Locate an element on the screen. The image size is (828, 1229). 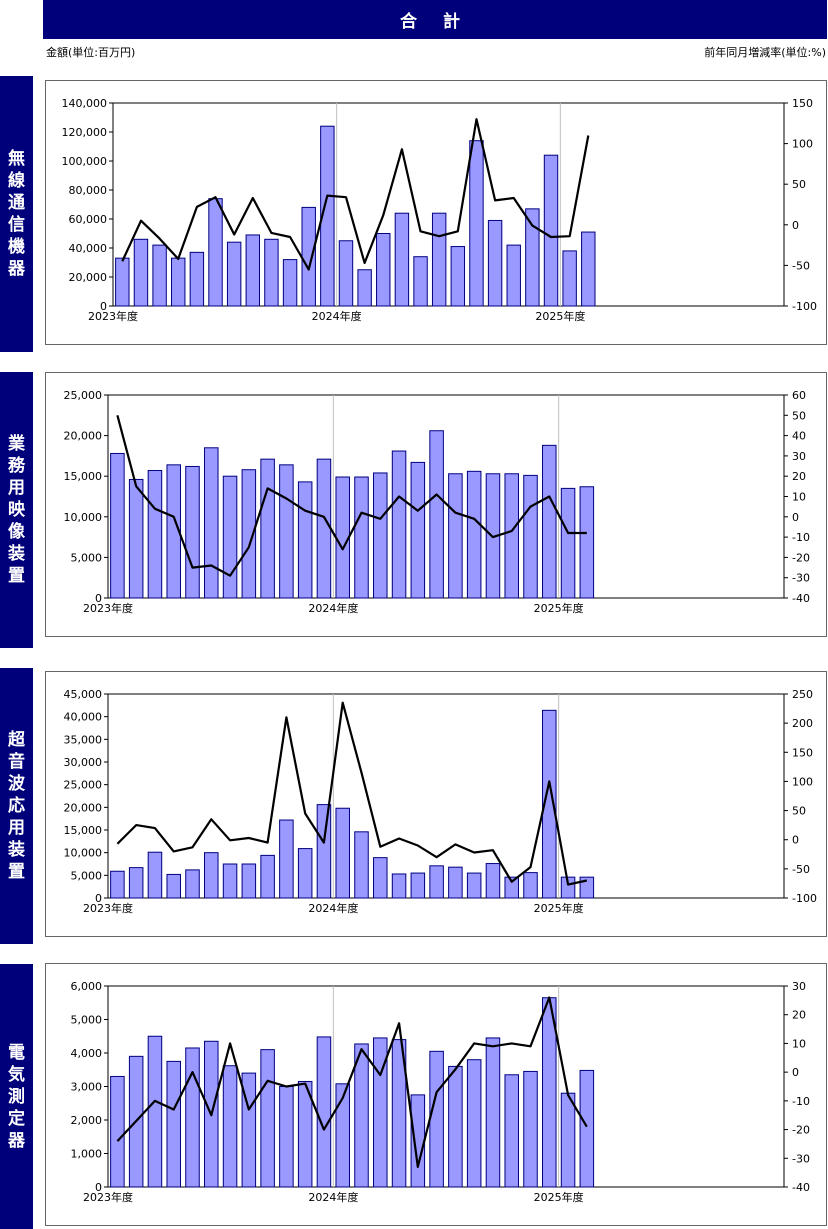
y-tick-label: 100,000 is located at coordinates (85, 161).